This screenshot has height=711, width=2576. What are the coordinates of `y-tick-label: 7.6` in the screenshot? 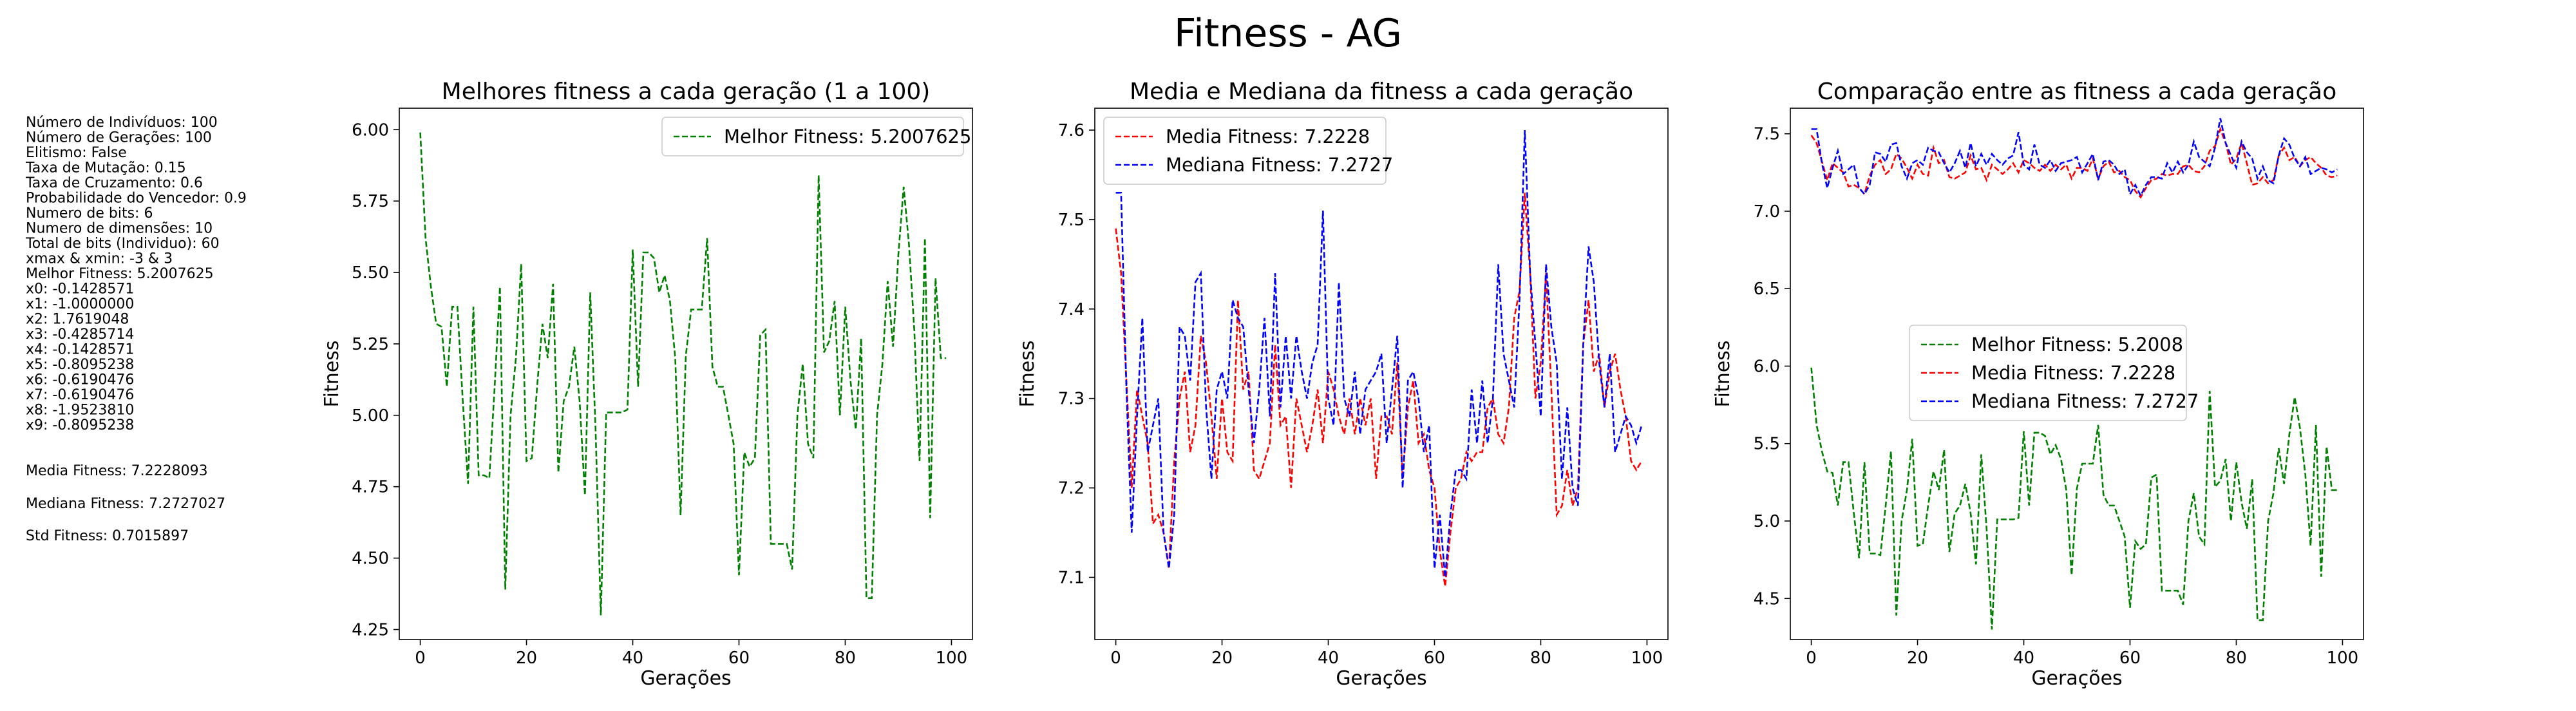 It's located at (1071, 130).